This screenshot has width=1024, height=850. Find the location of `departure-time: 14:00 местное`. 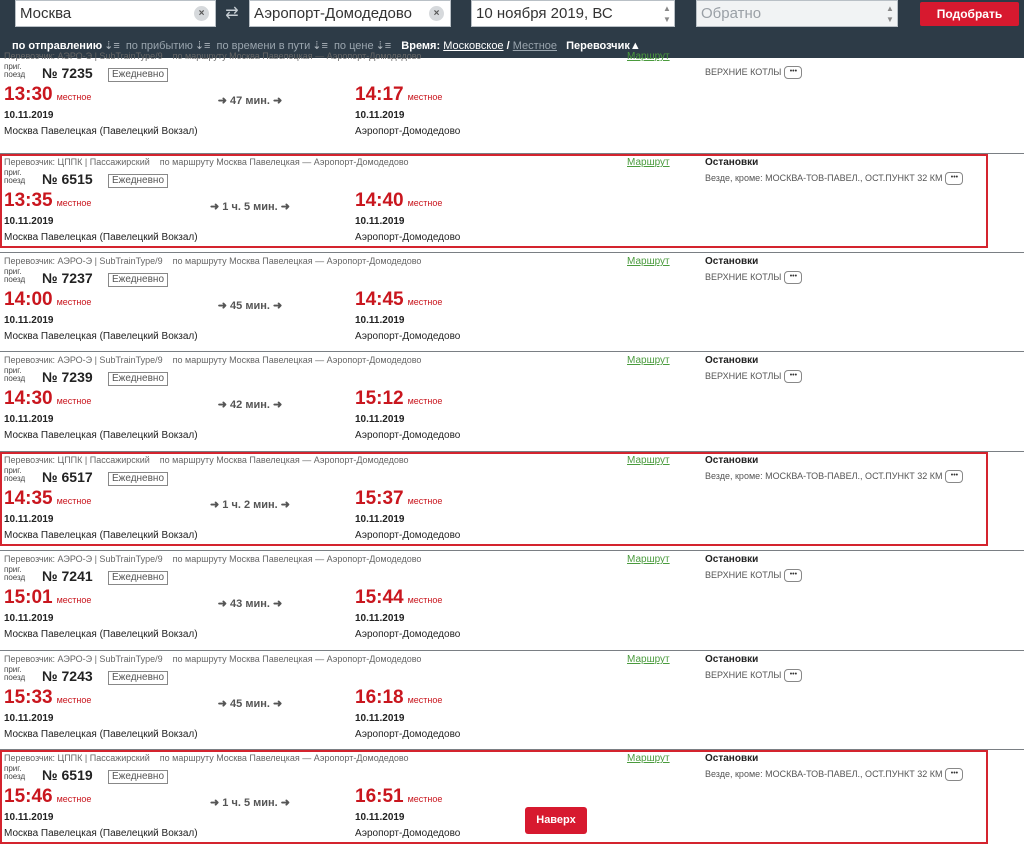

departure-time: 14:00 местное is located at coordinates (47, 300).